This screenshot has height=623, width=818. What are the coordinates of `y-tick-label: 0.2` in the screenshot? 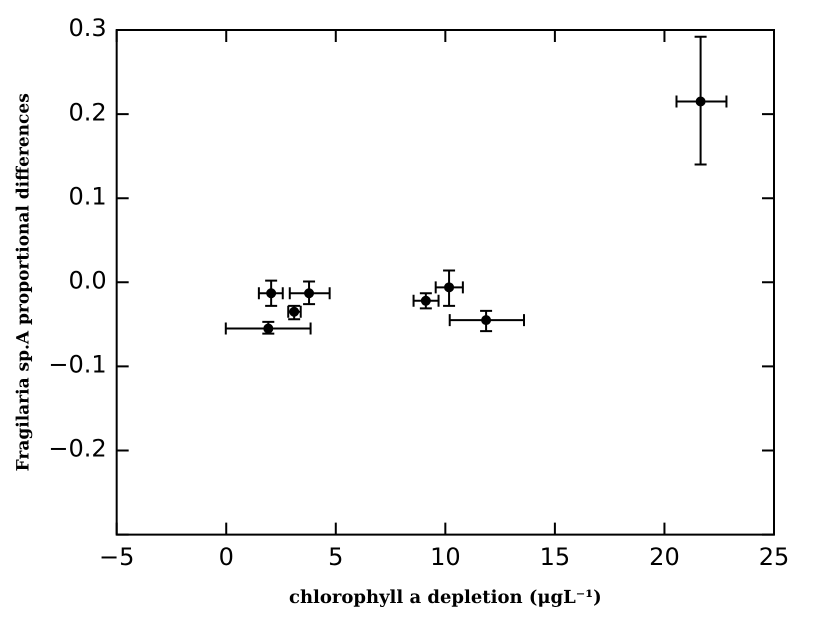 It's located at (87, 112).